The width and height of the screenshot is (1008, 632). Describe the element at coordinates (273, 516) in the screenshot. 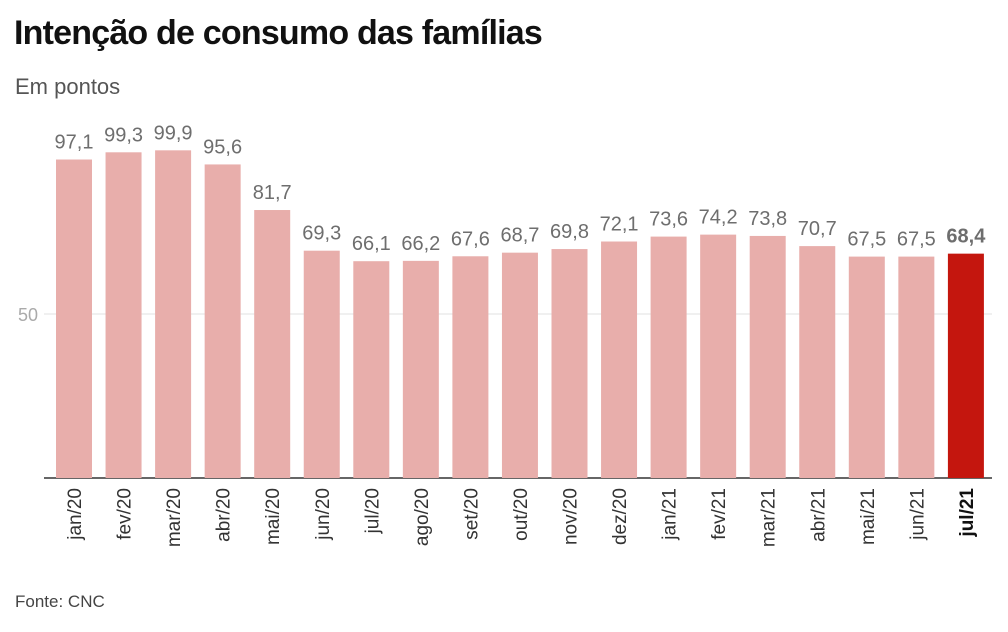

I see `x-tick-label: mai/20` at that location.